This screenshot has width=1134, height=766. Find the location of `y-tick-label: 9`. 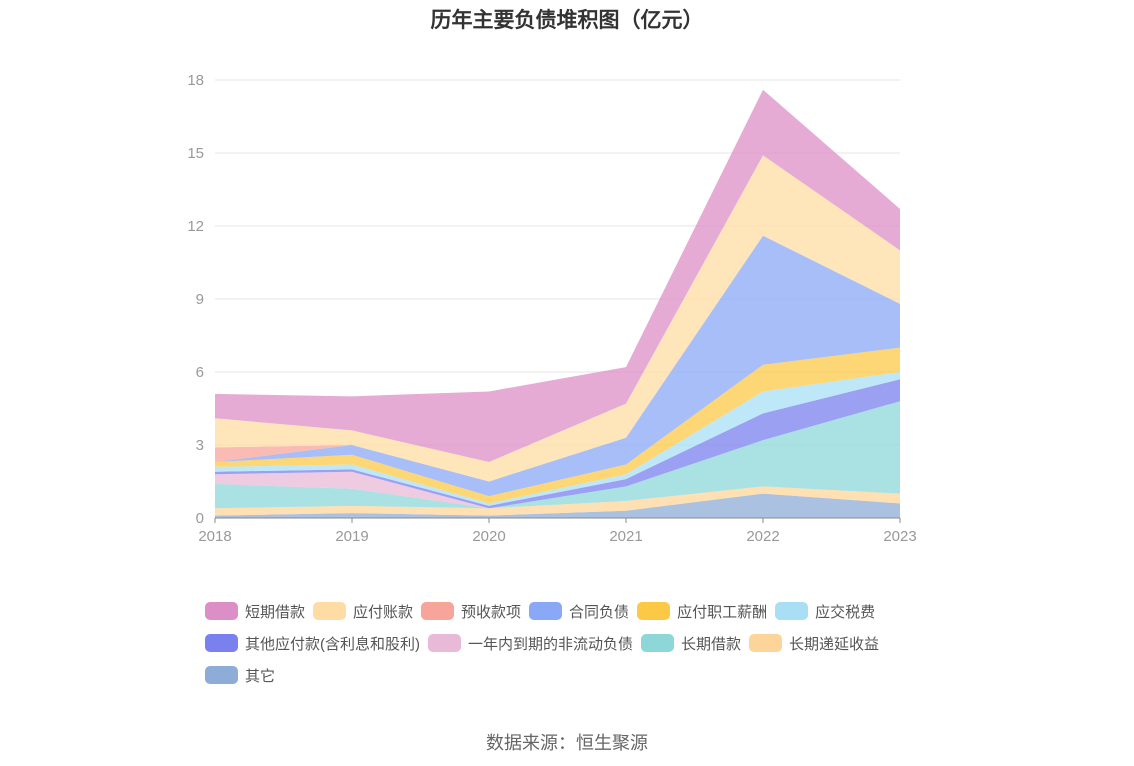

y-tick-label: 9 is located at coordinates (200, 299).